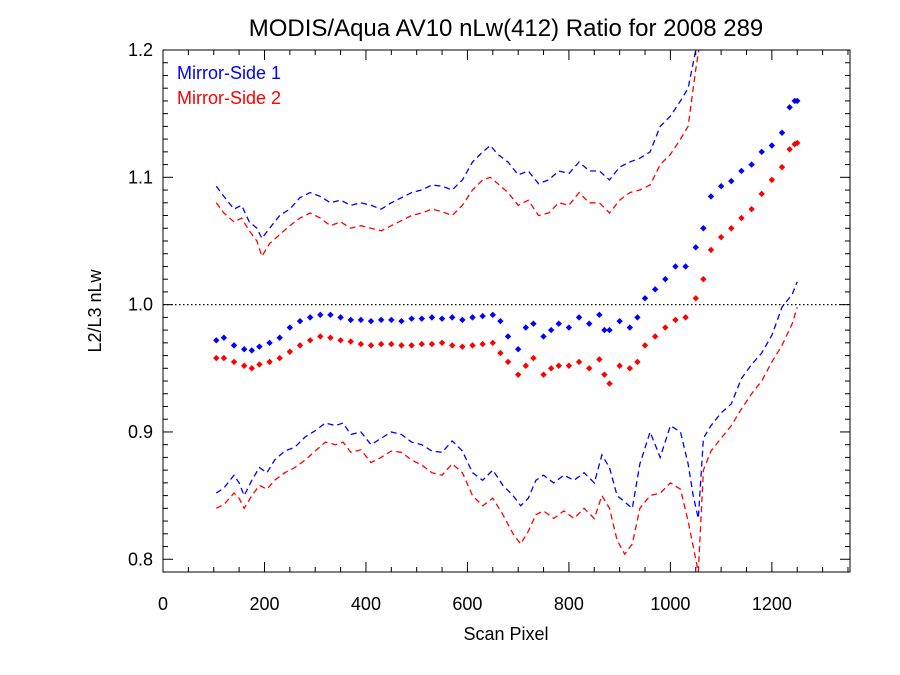 The width and height of the screenshot is (900, 675). What do you see at coordinates (140, 559) in the screenshot?
I see `y-tick-label: 0.8` at bounding box center [140, 559].